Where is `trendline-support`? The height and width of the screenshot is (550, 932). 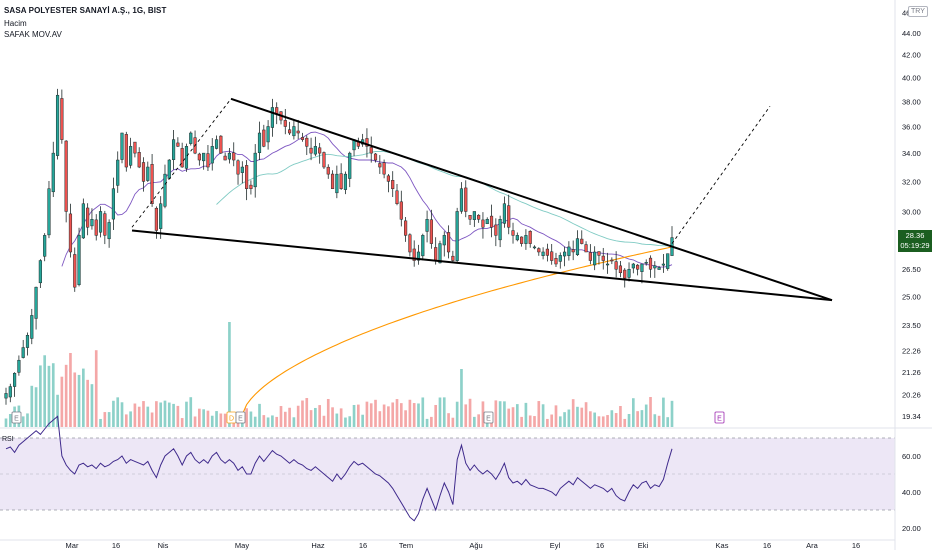
trendline-support is located at coordinates (482, 265).